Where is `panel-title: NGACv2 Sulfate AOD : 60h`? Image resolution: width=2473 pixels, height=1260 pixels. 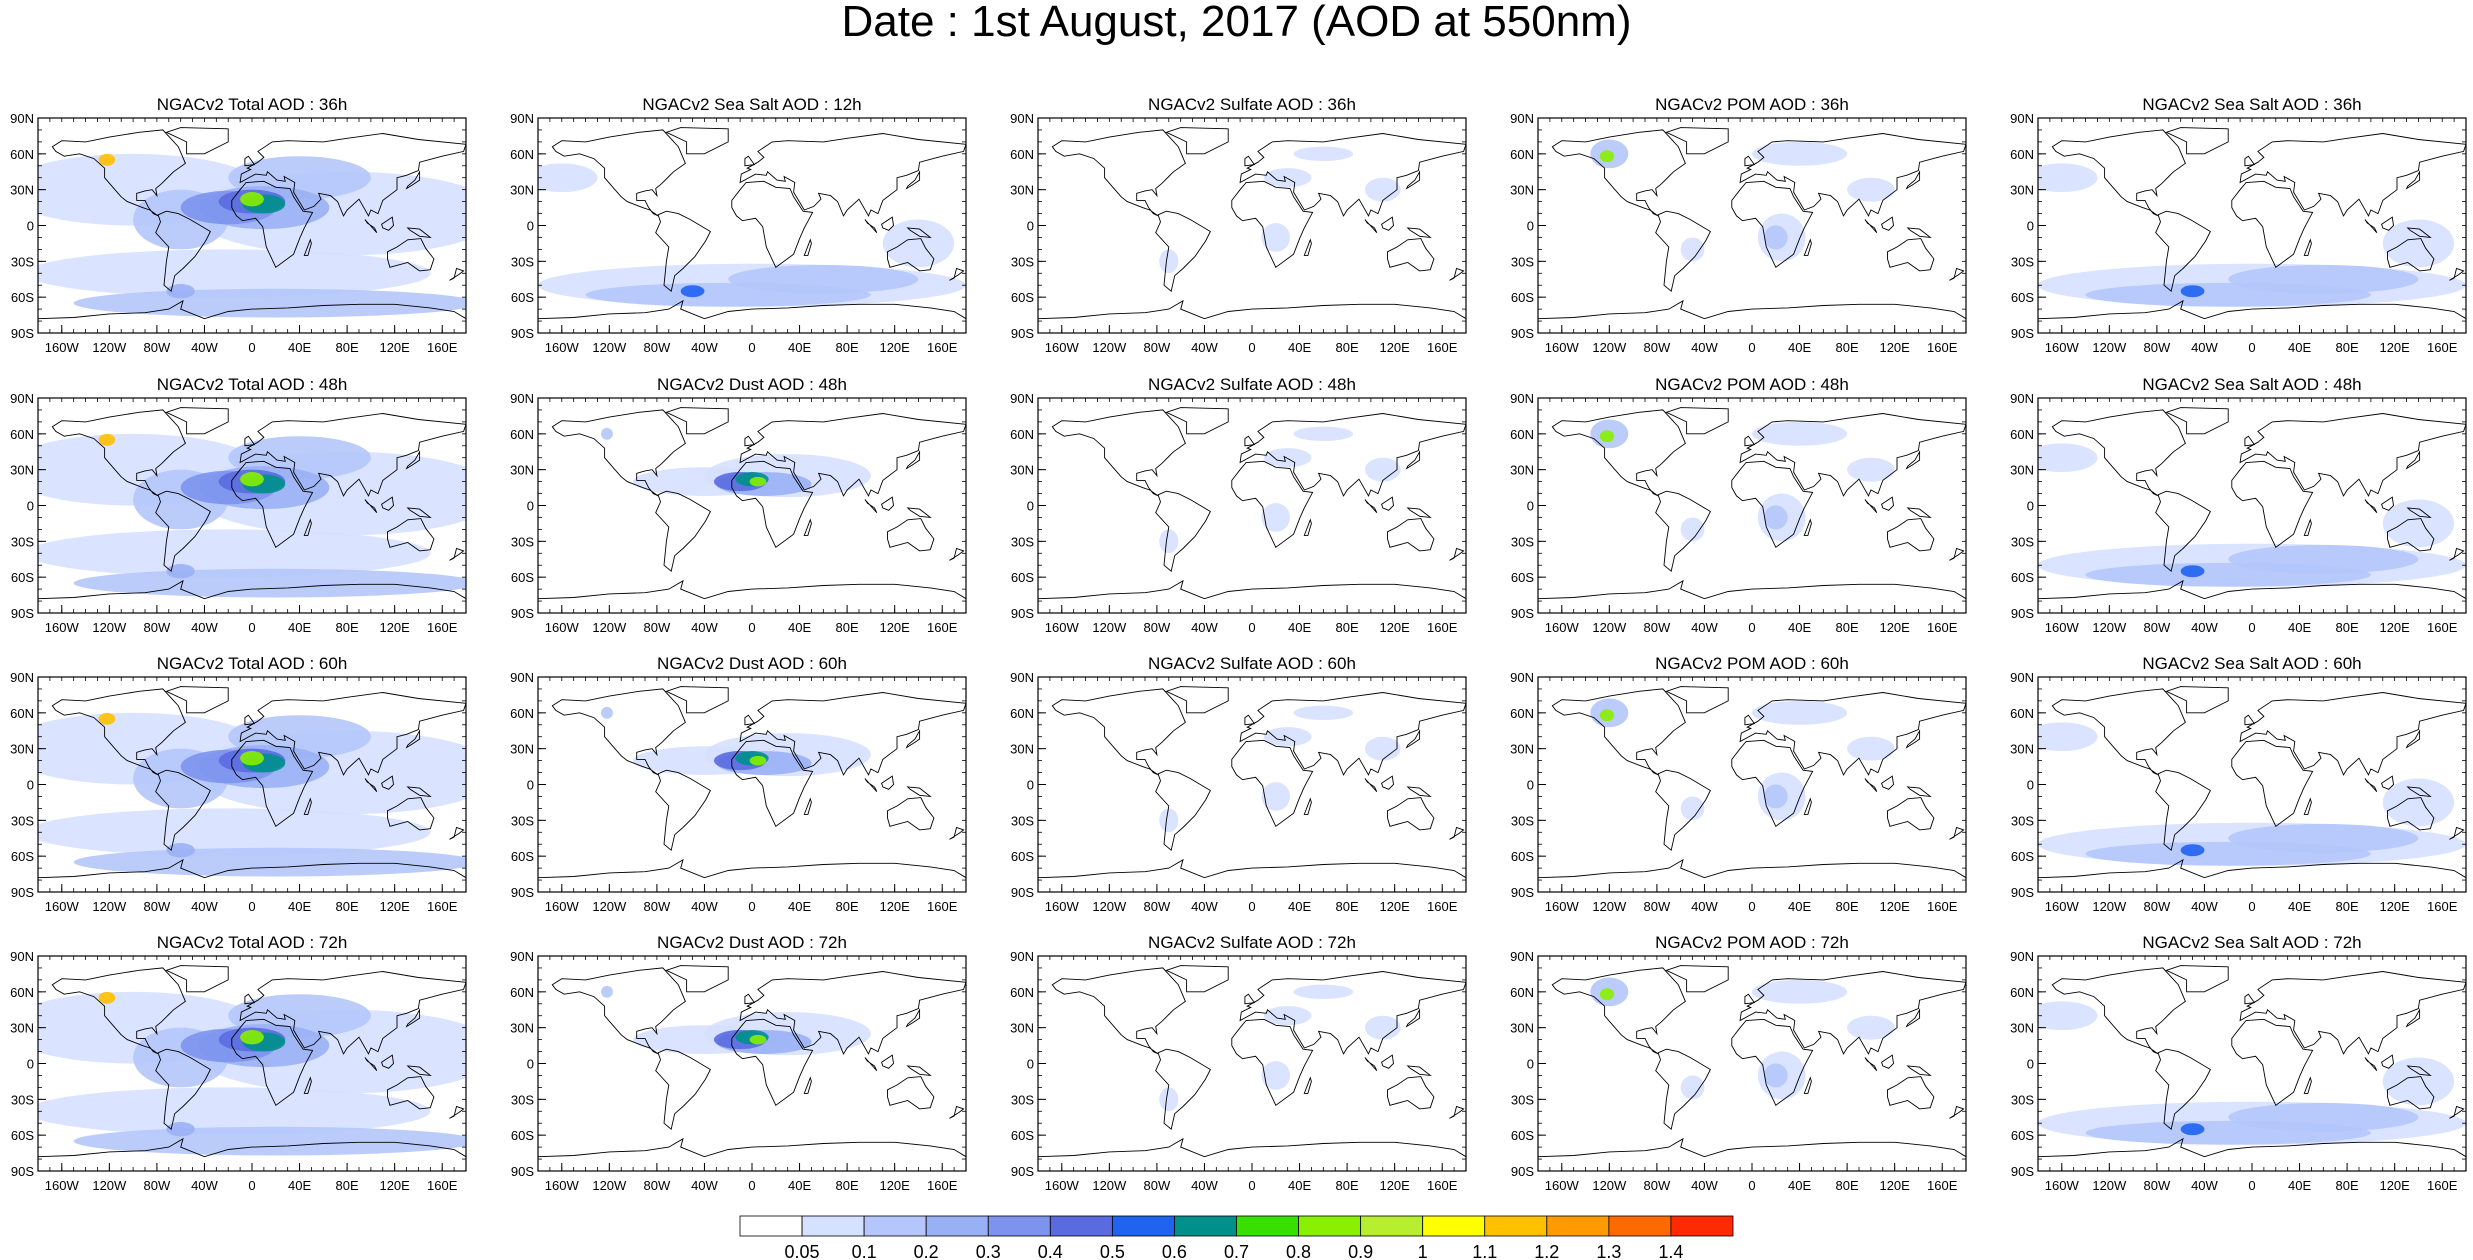 panel-title: NGACv2 Sulfate AOD : 60h is located at coordinates (1252, 663).